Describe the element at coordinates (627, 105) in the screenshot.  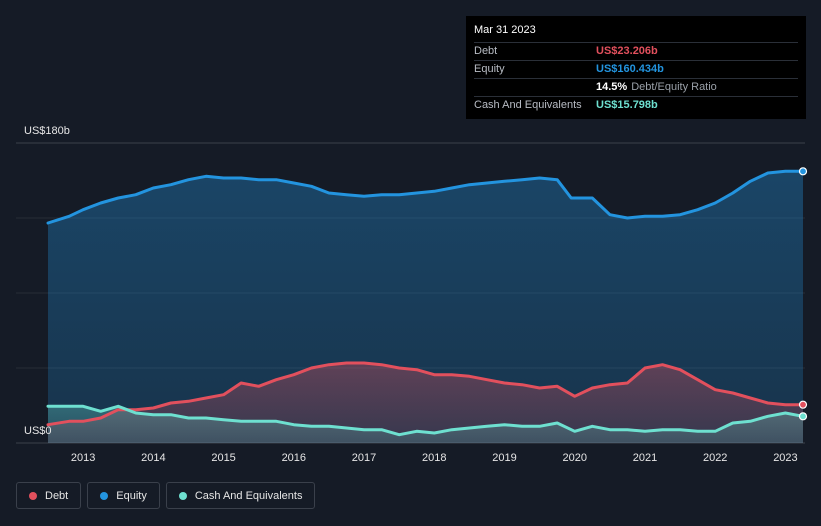
I see `tooltip-cash-value: US$15.798b` at that location.